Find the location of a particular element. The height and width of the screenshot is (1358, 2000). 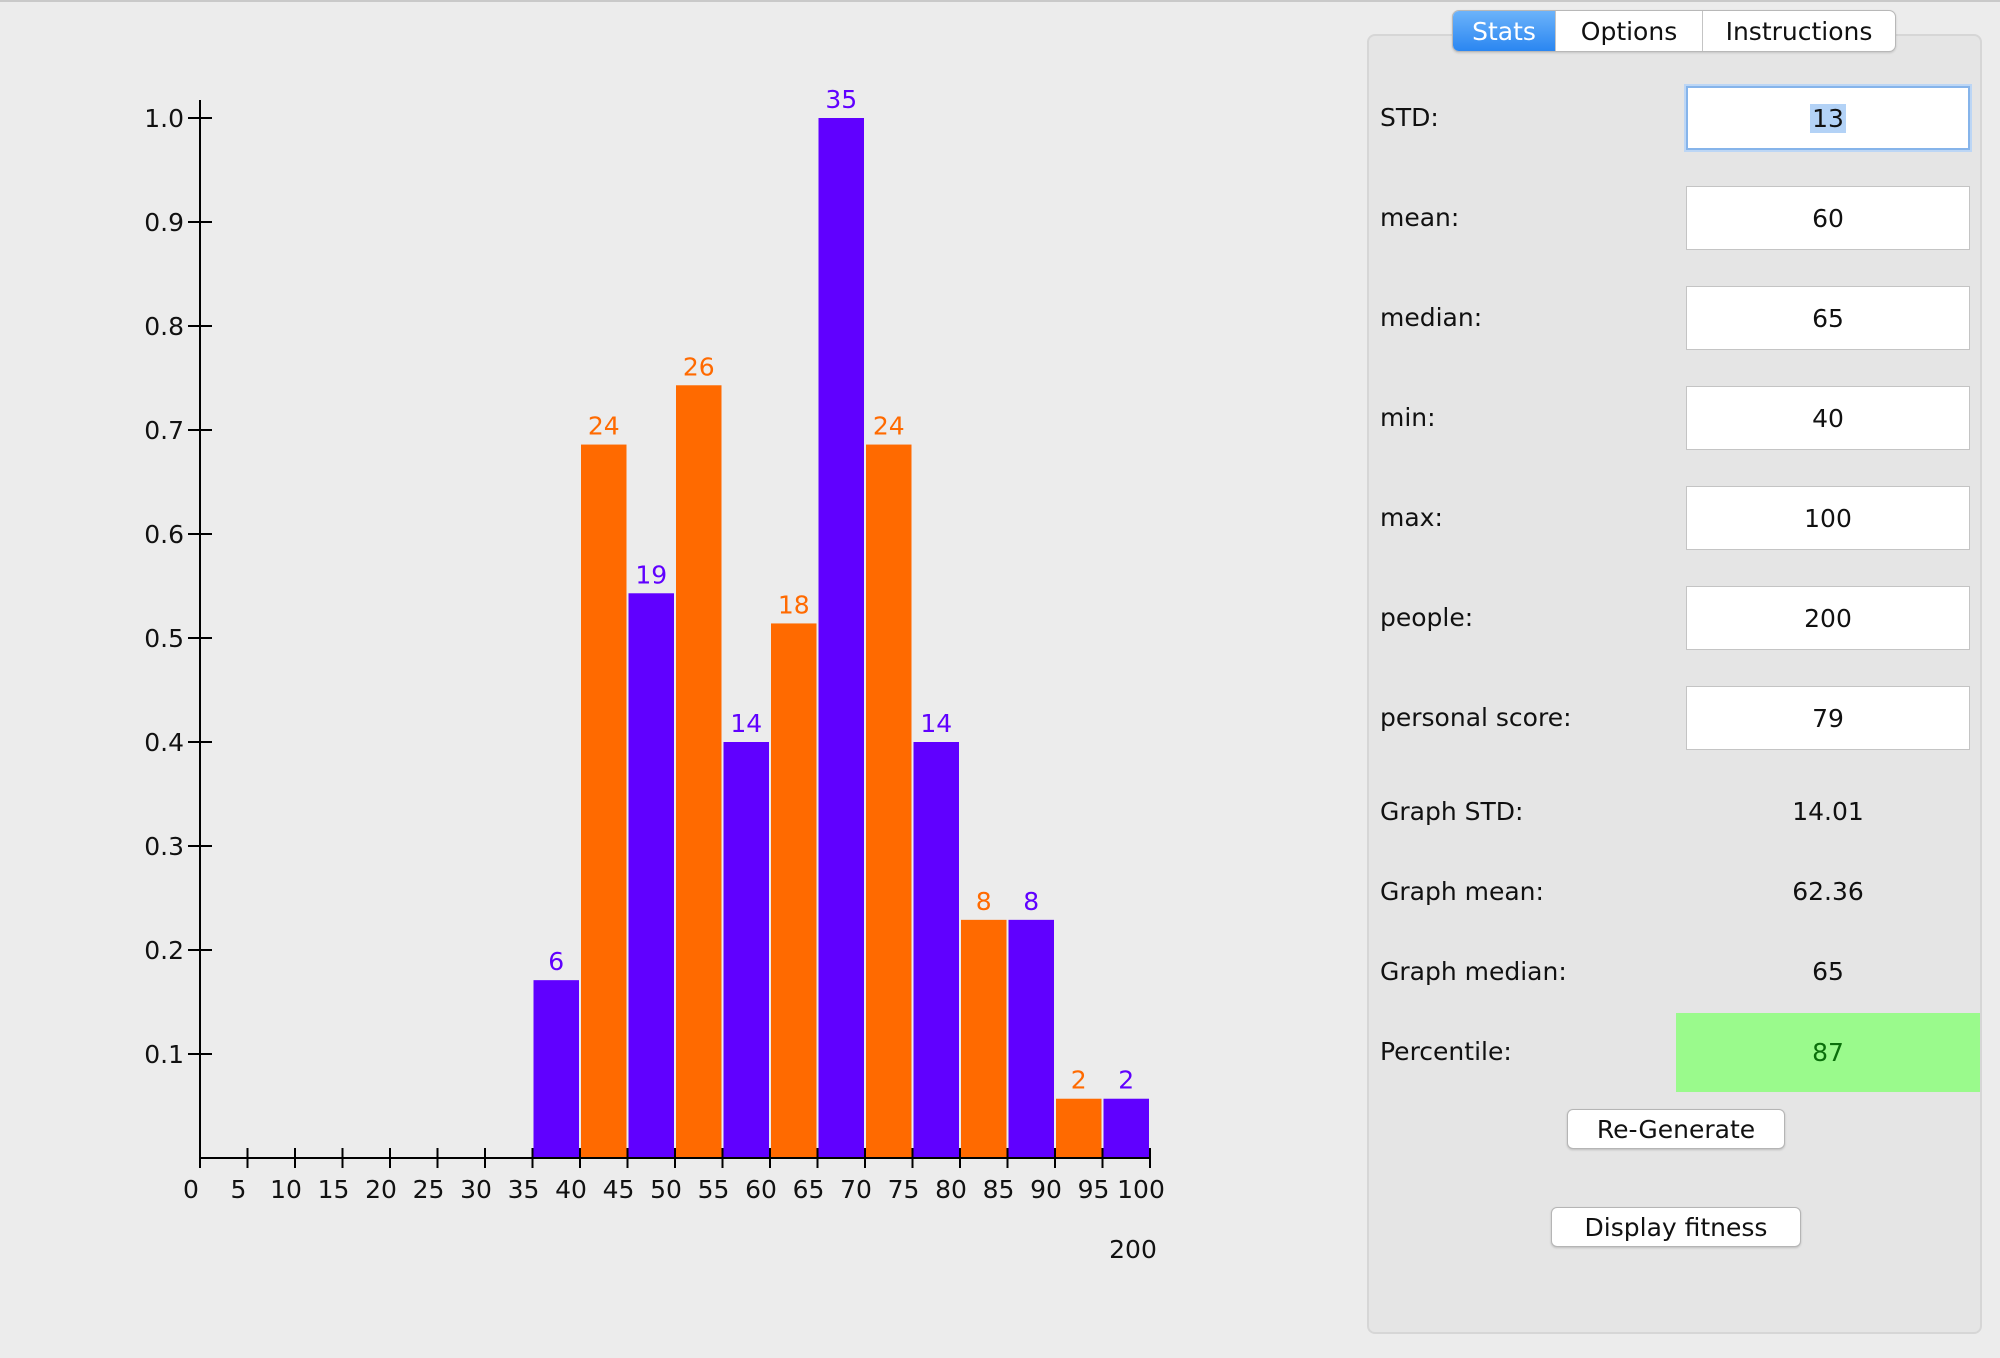

bar-label-8: 14 is located at coordinates (936, 723).